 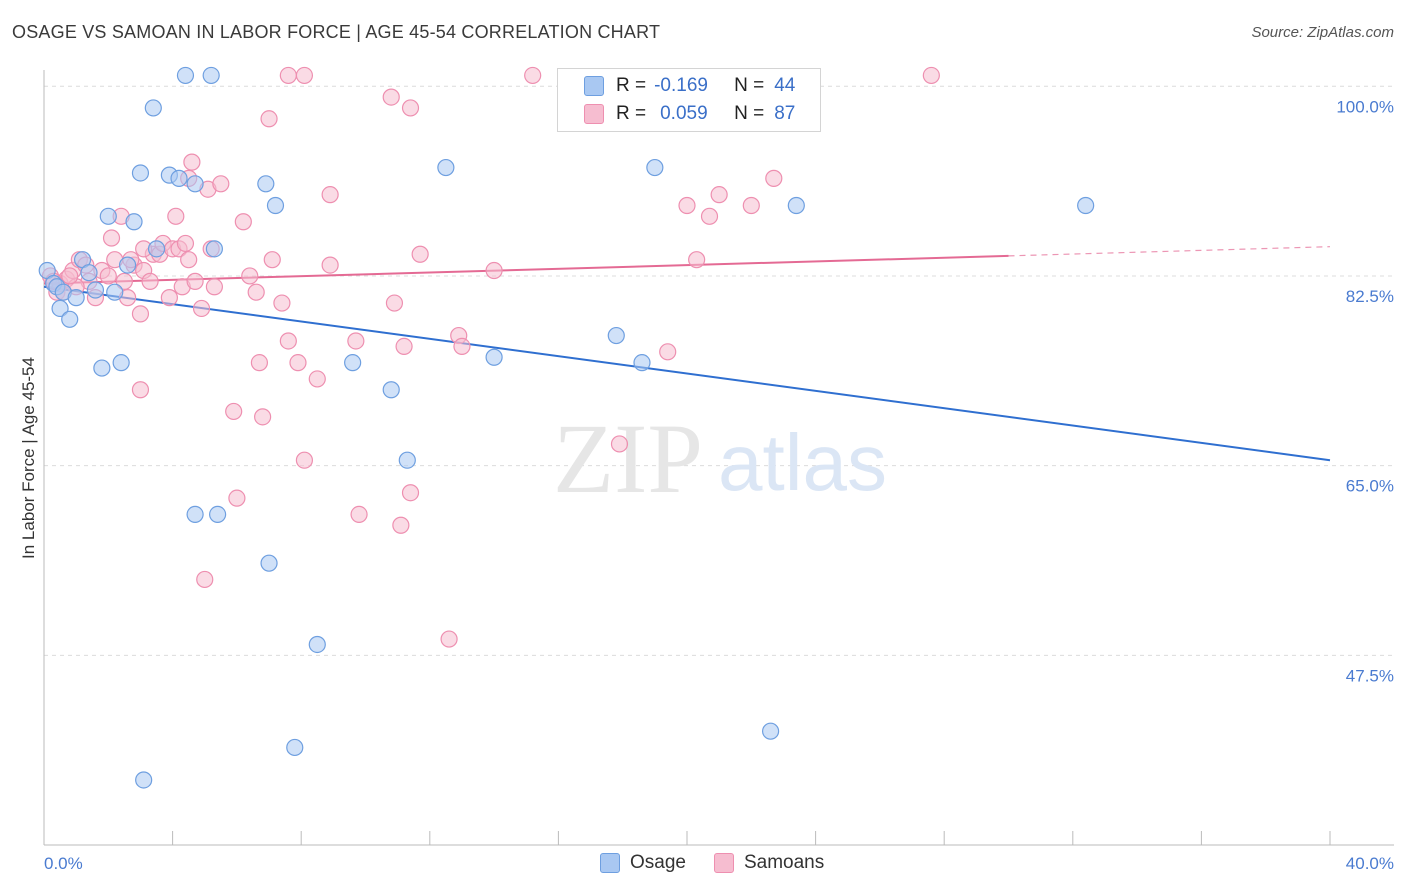 I want to click on osage-legend-swatch, so click(x=610, y=863).